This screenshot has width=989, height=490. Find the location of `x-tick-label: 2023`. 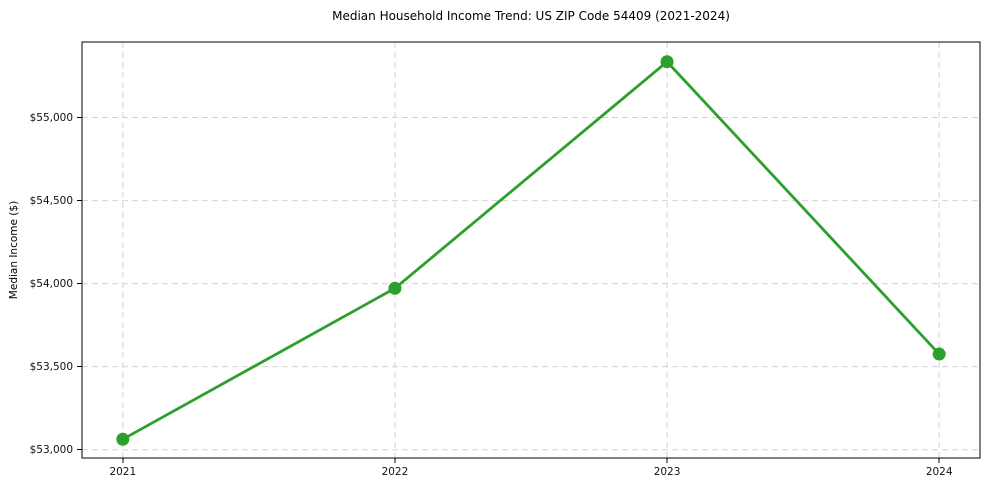

x-tick-label: 2023 is located at coordinates (667, 472).